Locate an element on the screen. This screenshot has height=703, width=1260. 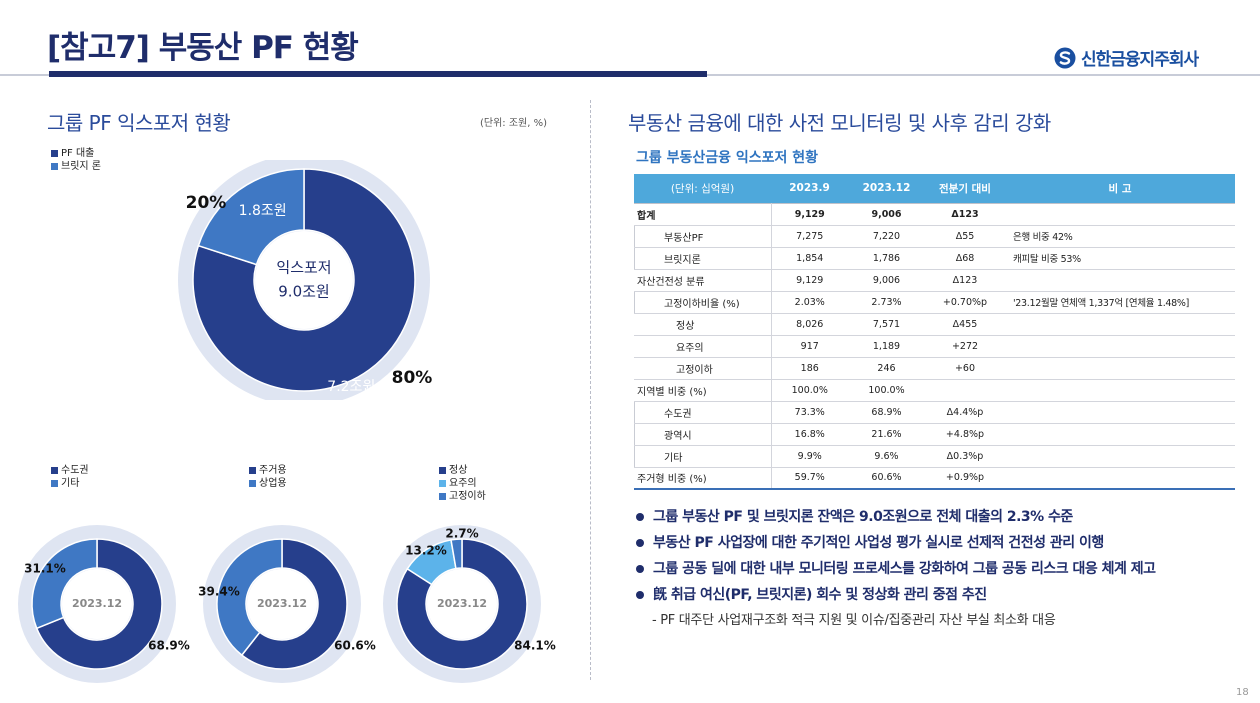
legend-label: 주거용 is located at coordinates (273, 470).